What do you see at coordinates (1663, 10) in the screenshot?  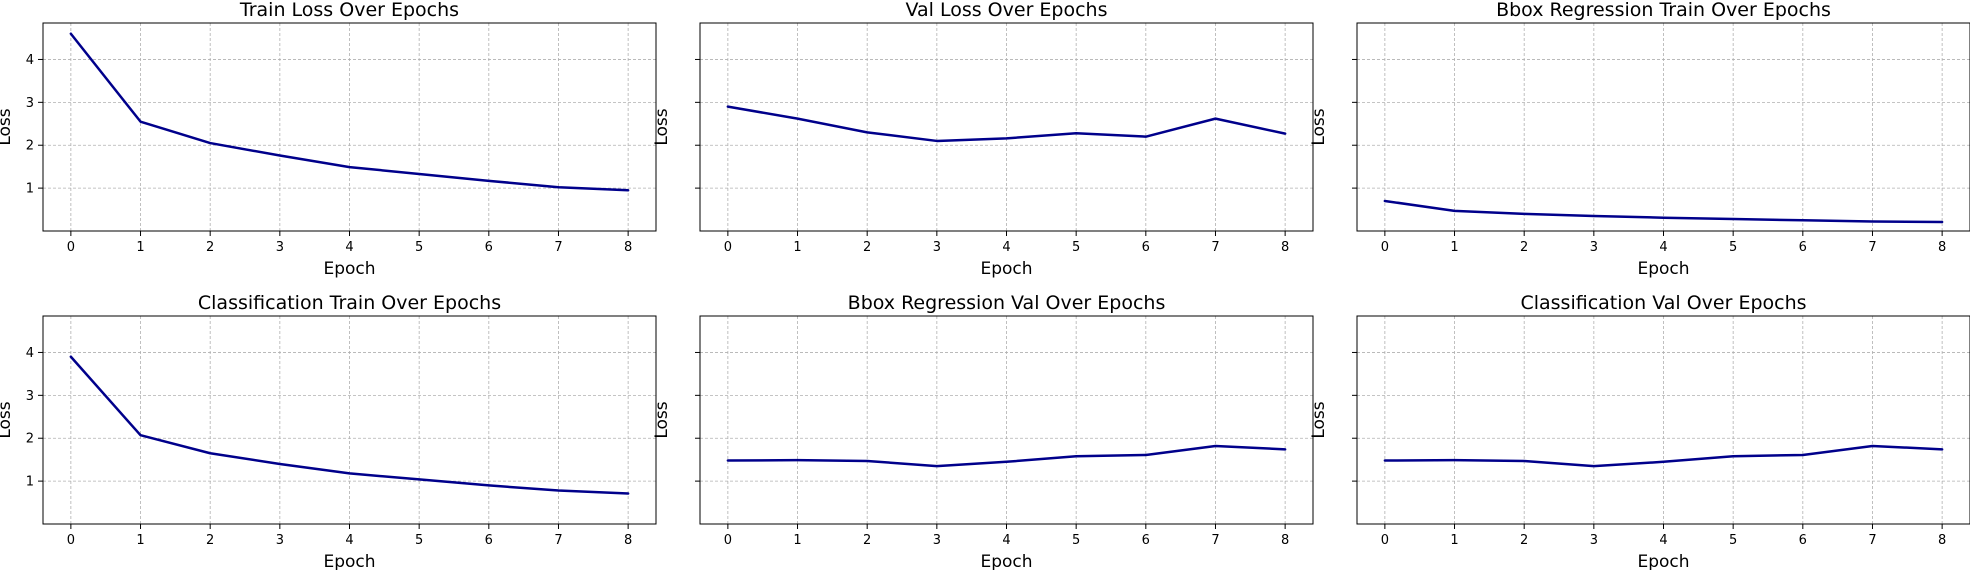 I see `chart-title: Bbox Regression Train Over Epochs` at bounding box center [1663, 10].